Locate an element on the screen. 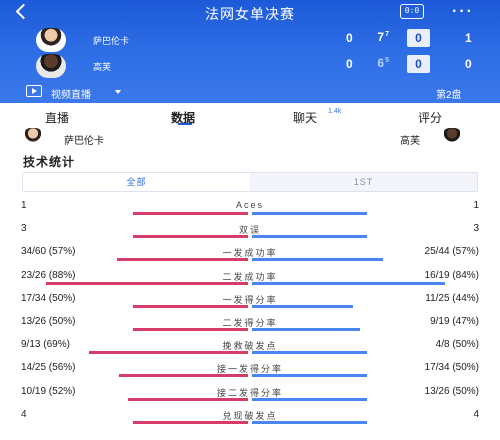  left-player-avatar is located at coordinates (33, 137).